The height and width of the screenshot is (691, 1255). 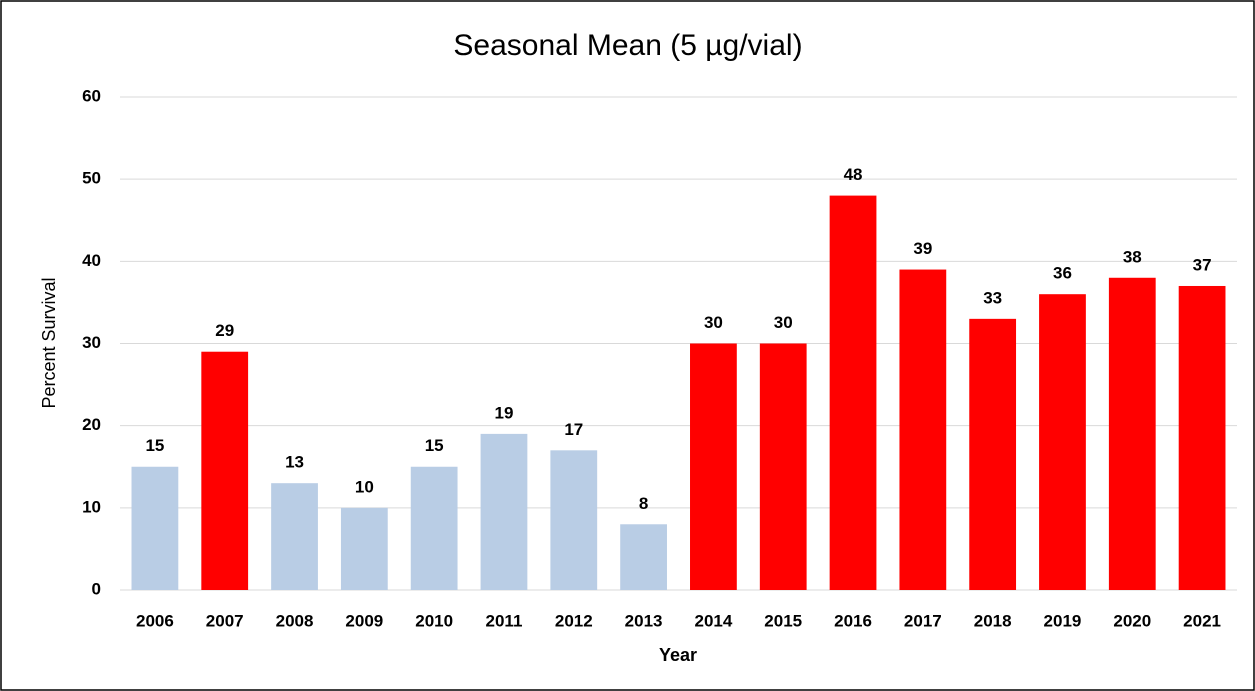 I want to click on x-tick-label: 2018, so click(x=993, y=620).